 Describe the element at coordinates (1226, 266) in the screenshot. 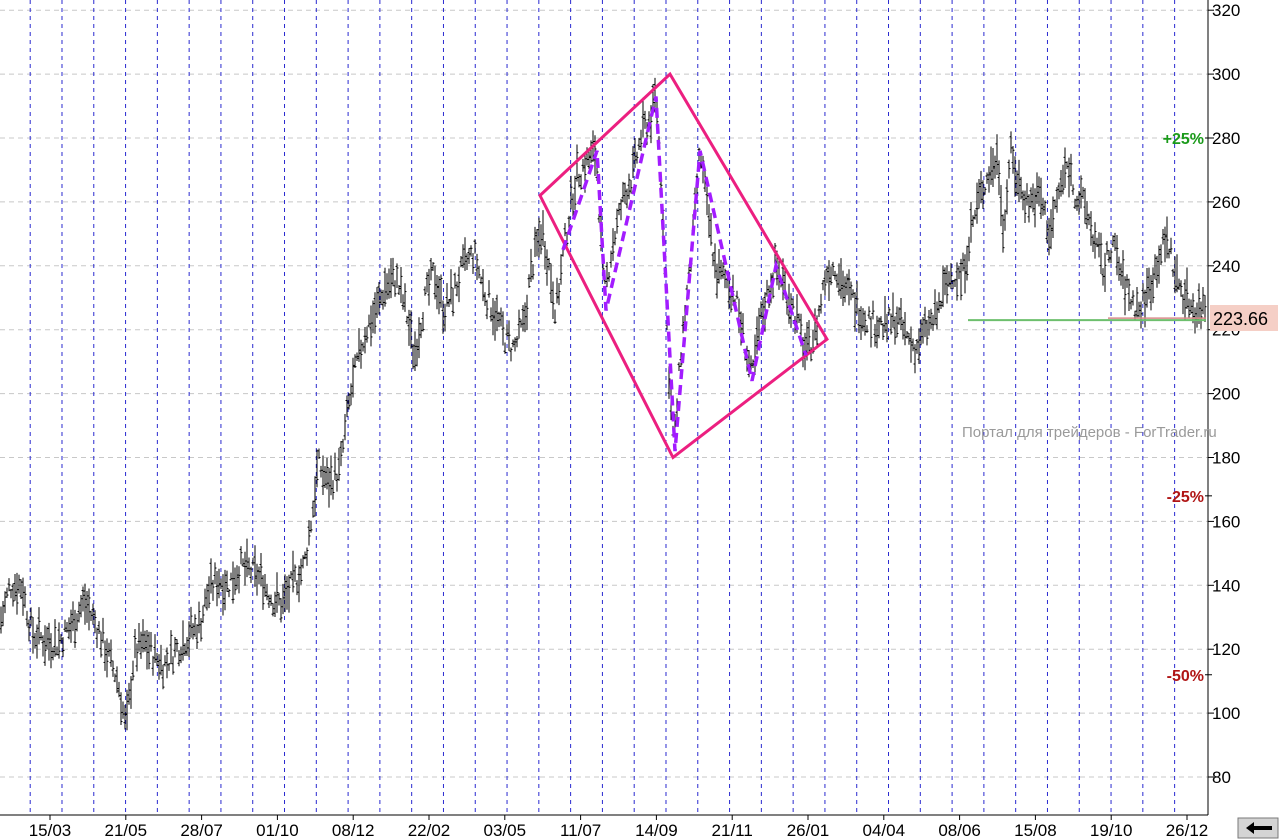

I see `y-tick-label: 240` at that location.